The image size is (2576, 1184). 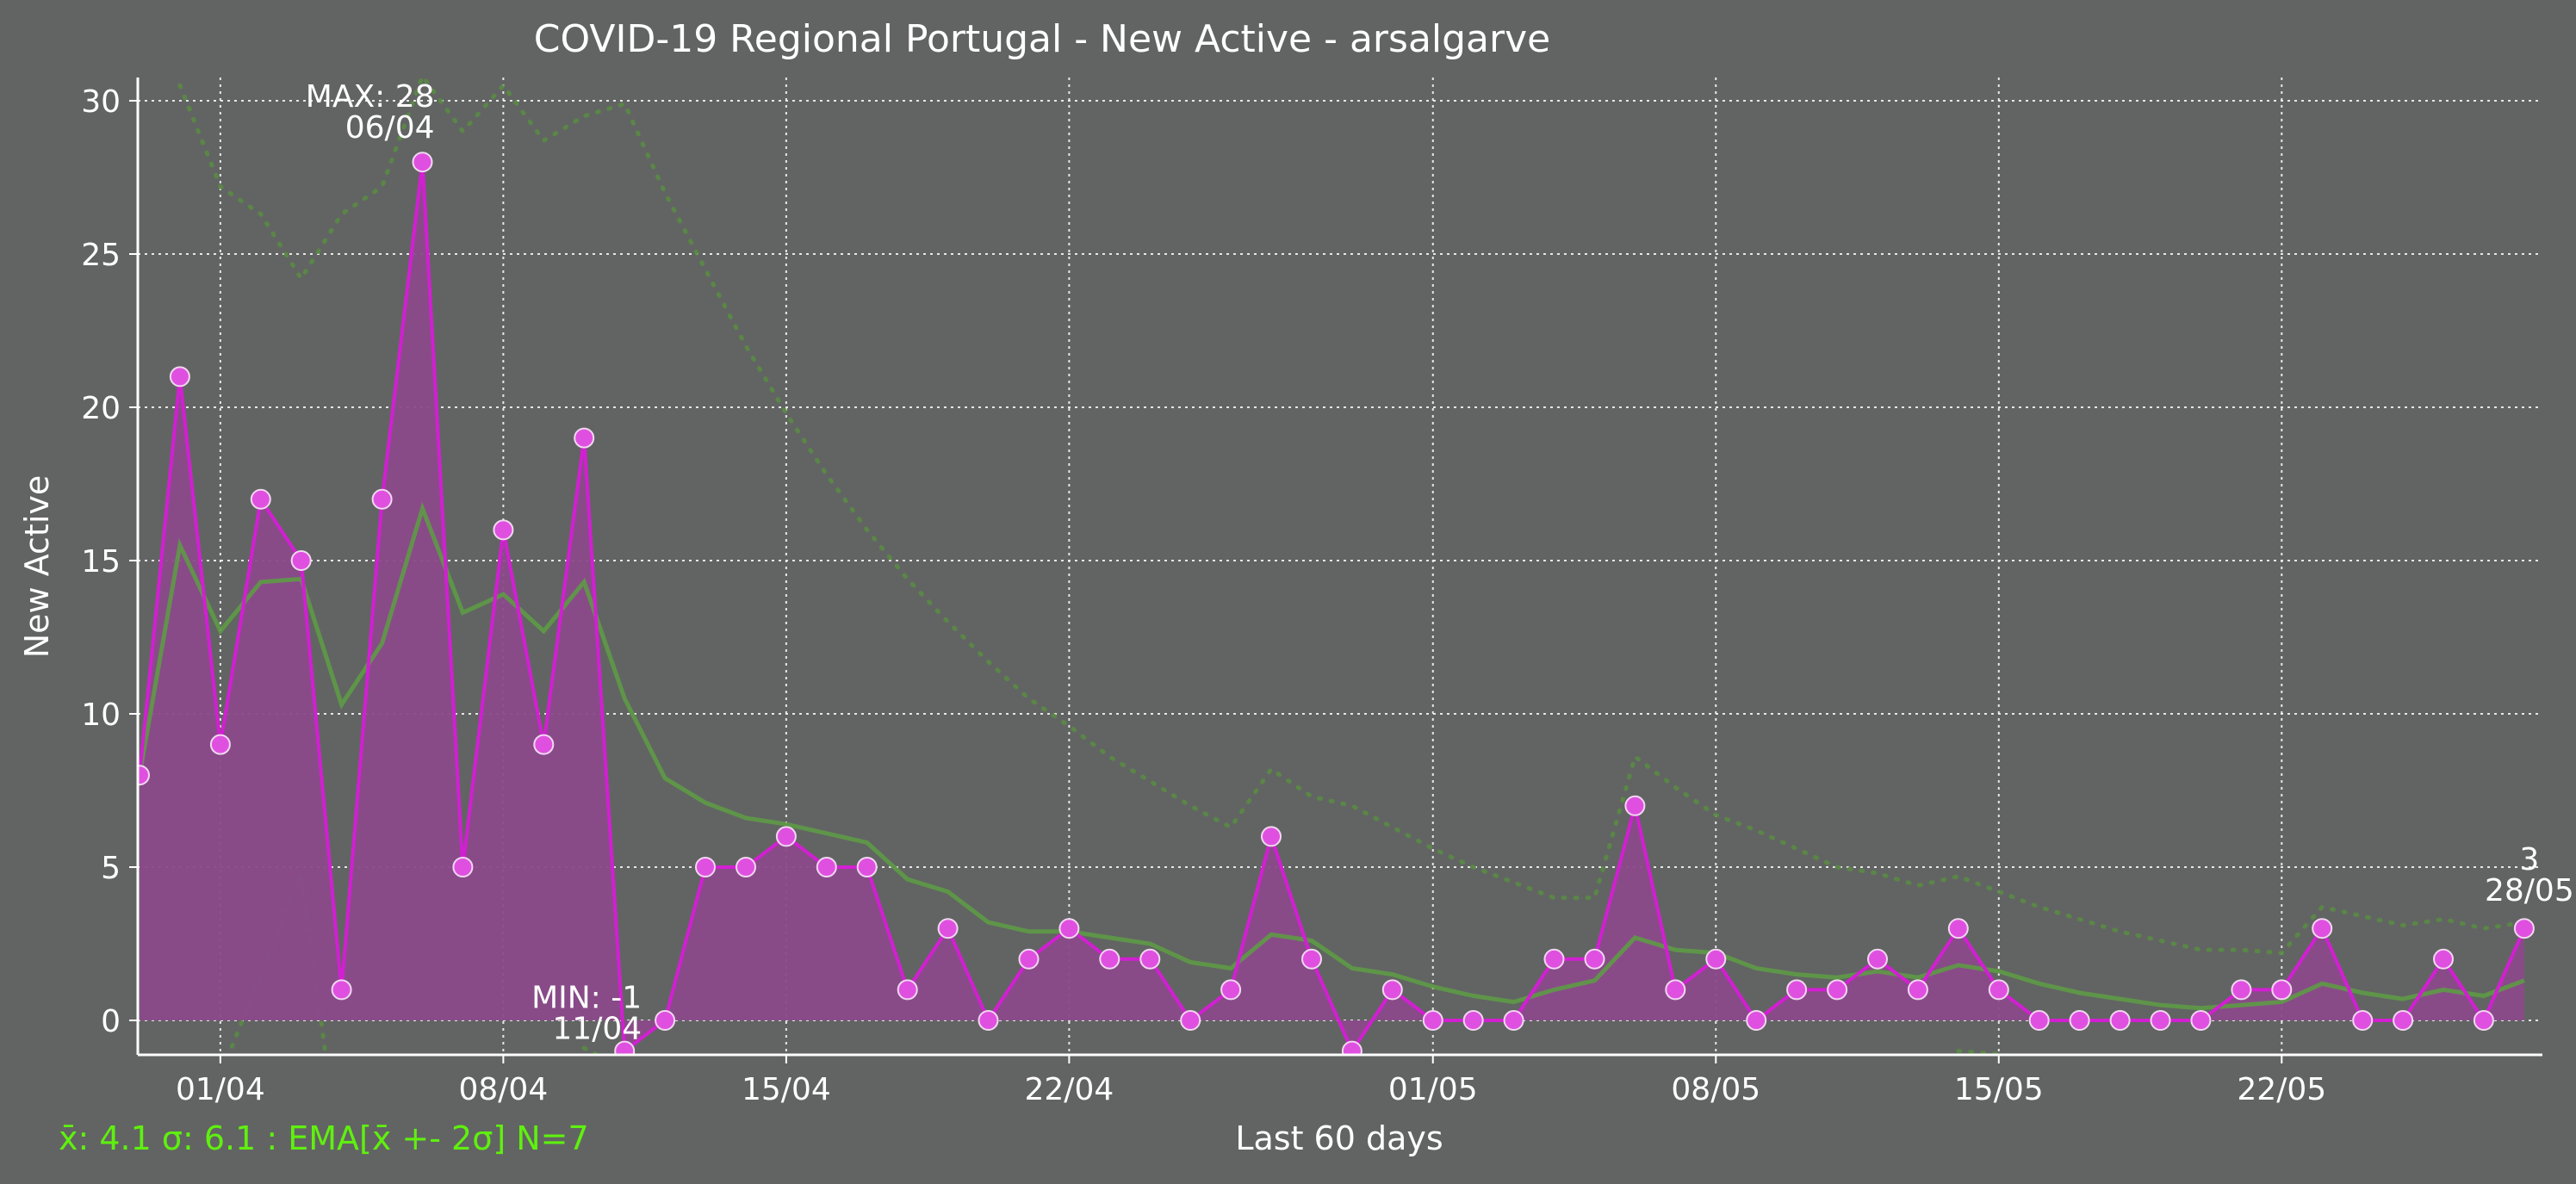 I want to click on y-tick-label: 0, so click(x=111, y=1021).